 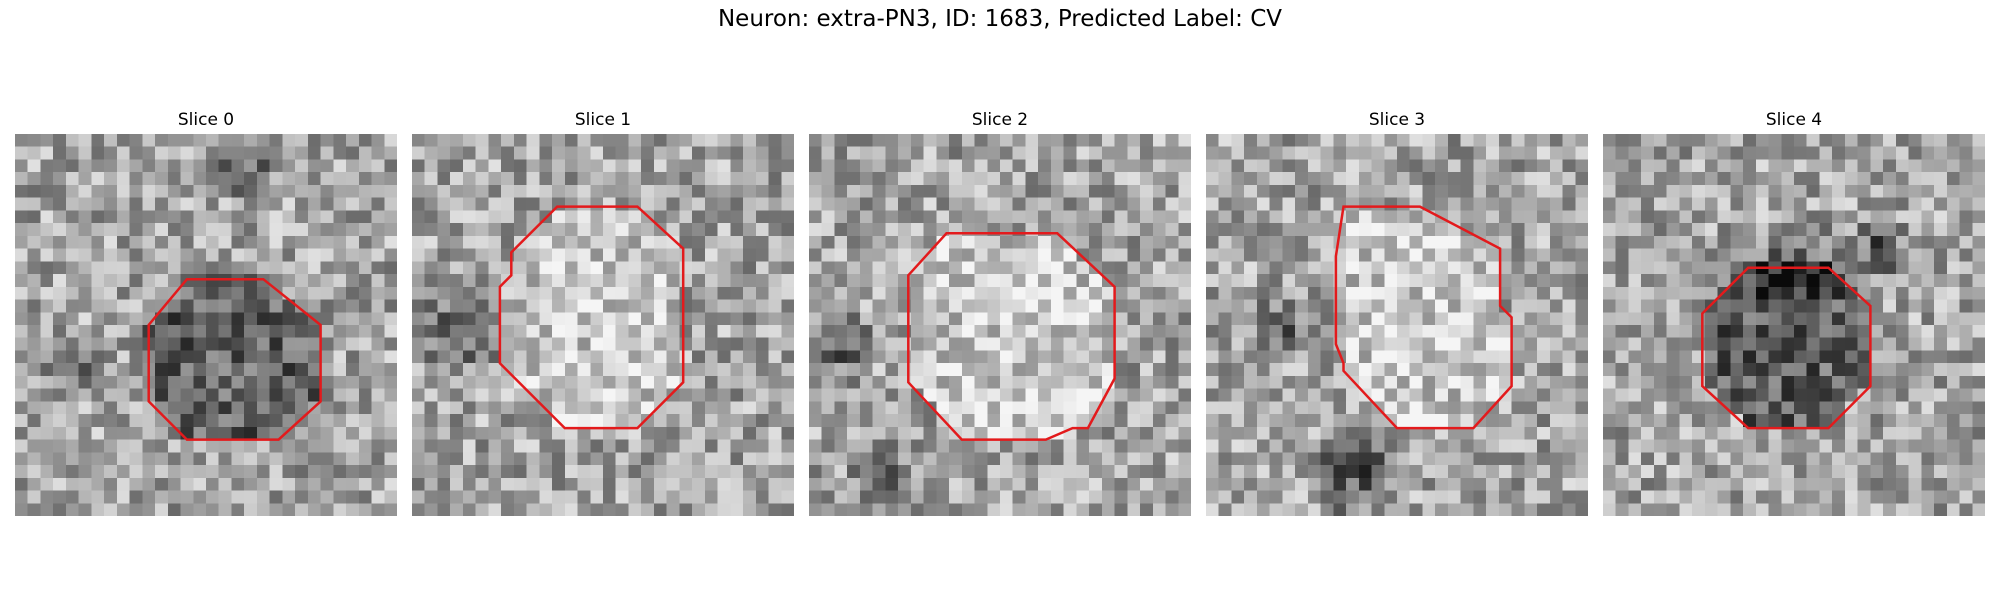 I want to click on slice-panel-1: Slice 1, so click(x=603, y=311).